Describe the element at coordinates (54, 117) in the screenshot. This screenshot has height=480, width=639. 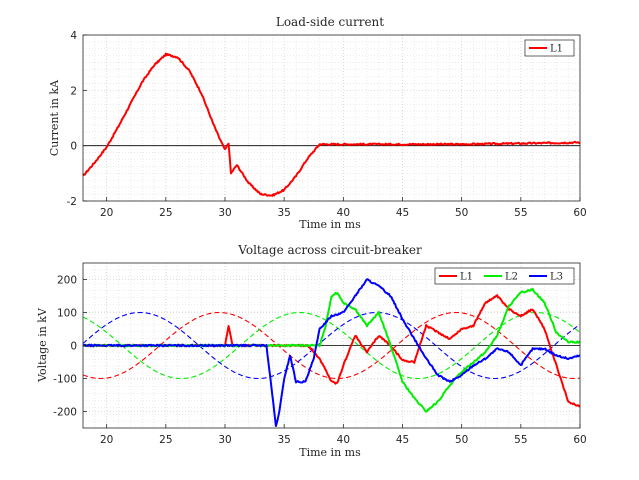
I see `y-axis-label: Current in kA` at that location.